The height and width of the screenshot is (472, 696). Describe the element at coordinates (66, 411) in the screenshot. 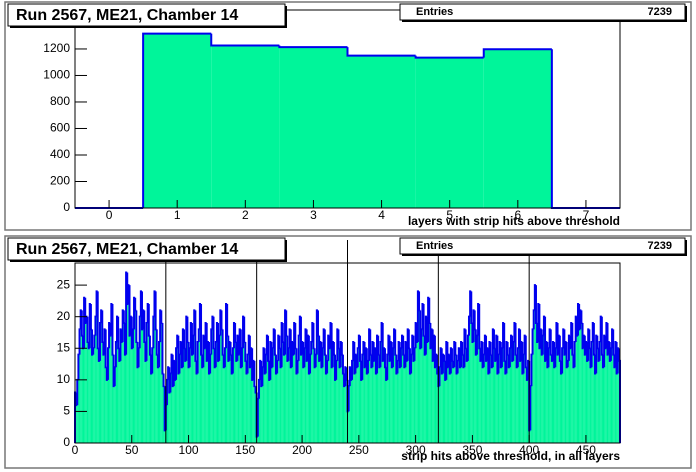

I see `y-tick-label: 5` at that location.